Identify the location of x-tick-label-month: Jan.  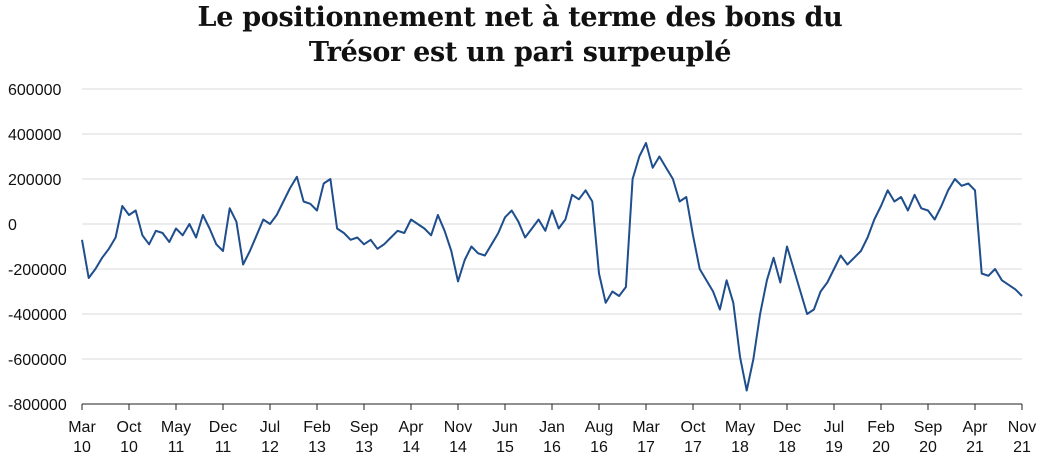
(552, 427).